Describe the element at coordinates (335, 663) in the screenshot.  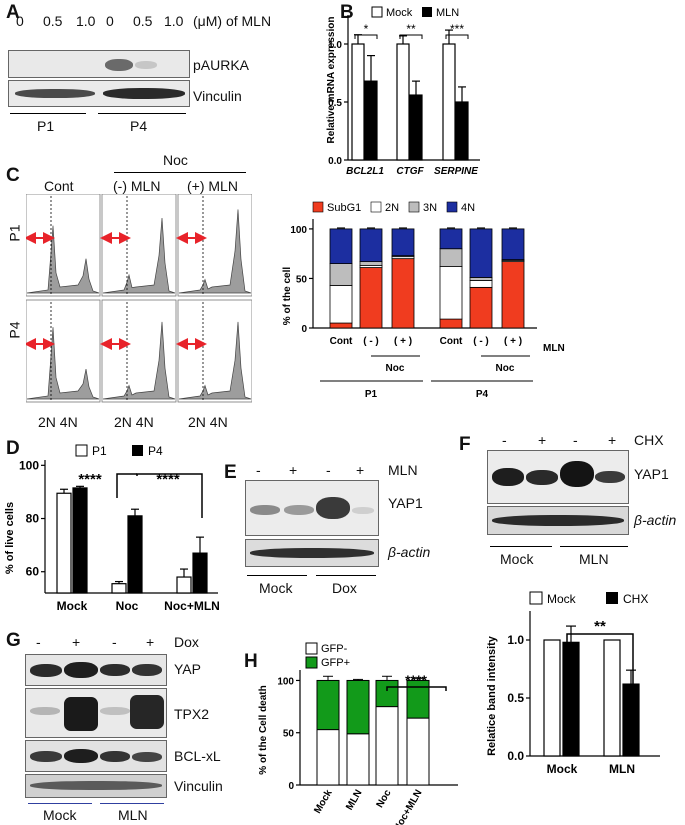
I see `legend-label: GFP+` at that location.